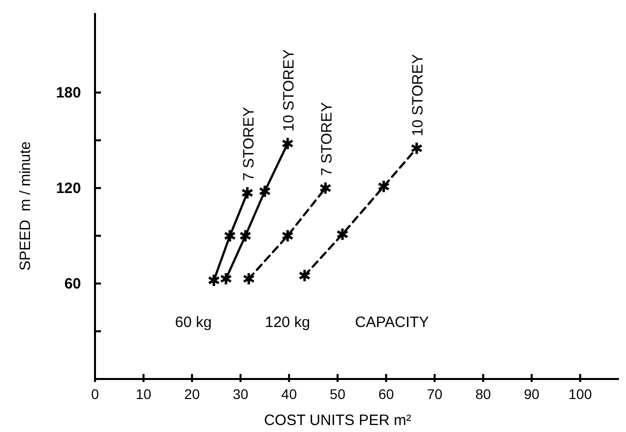 This screenshot has height=432, width=626. Describe the element at coordinates (483, 394) in the screenshot. I see `x-tick-label: 80` at that location.